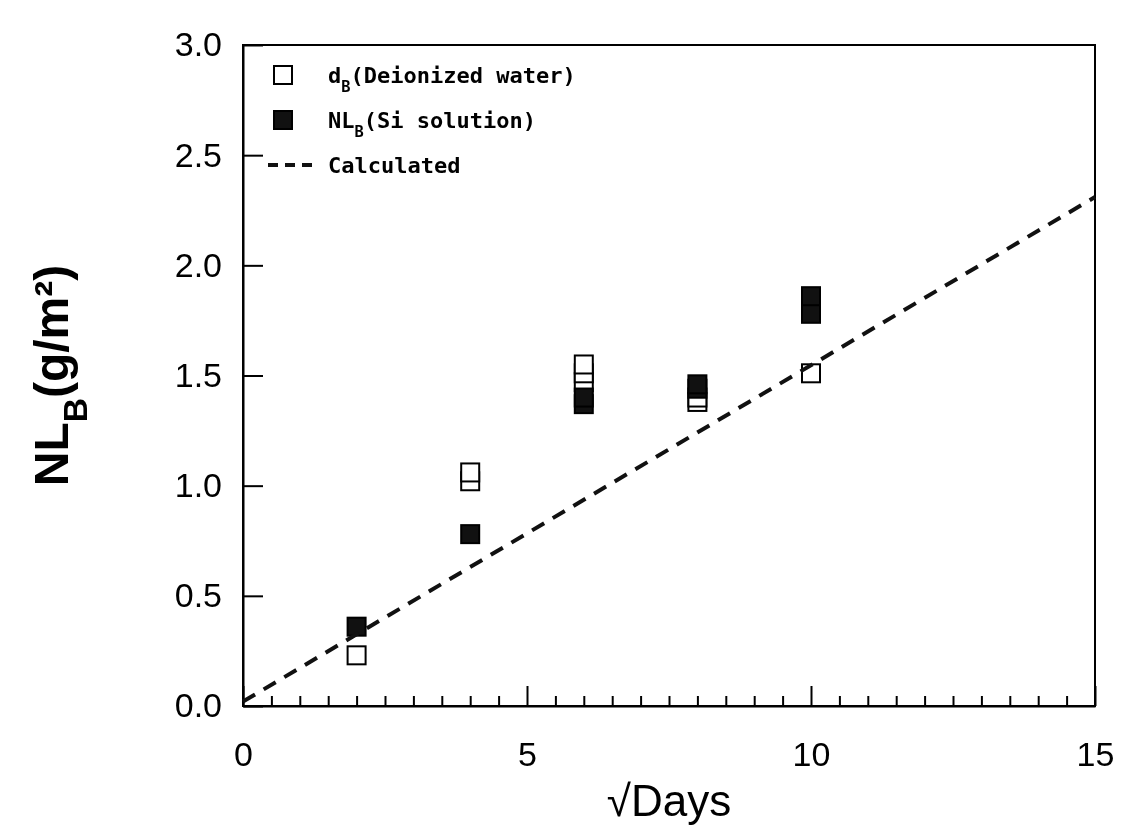 This screenshot has height=839, width=1143. What do you see at coordinates (1095, 754) in the screenshot?
I see `x-tick-label: 15` at bounding box center [1095, 754].